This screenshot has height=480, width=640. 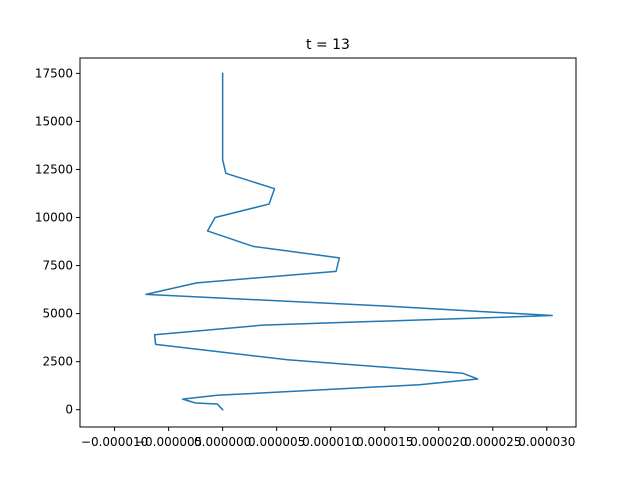 I want to click on y-tick-label: 15000, so click(x=54, y=121).